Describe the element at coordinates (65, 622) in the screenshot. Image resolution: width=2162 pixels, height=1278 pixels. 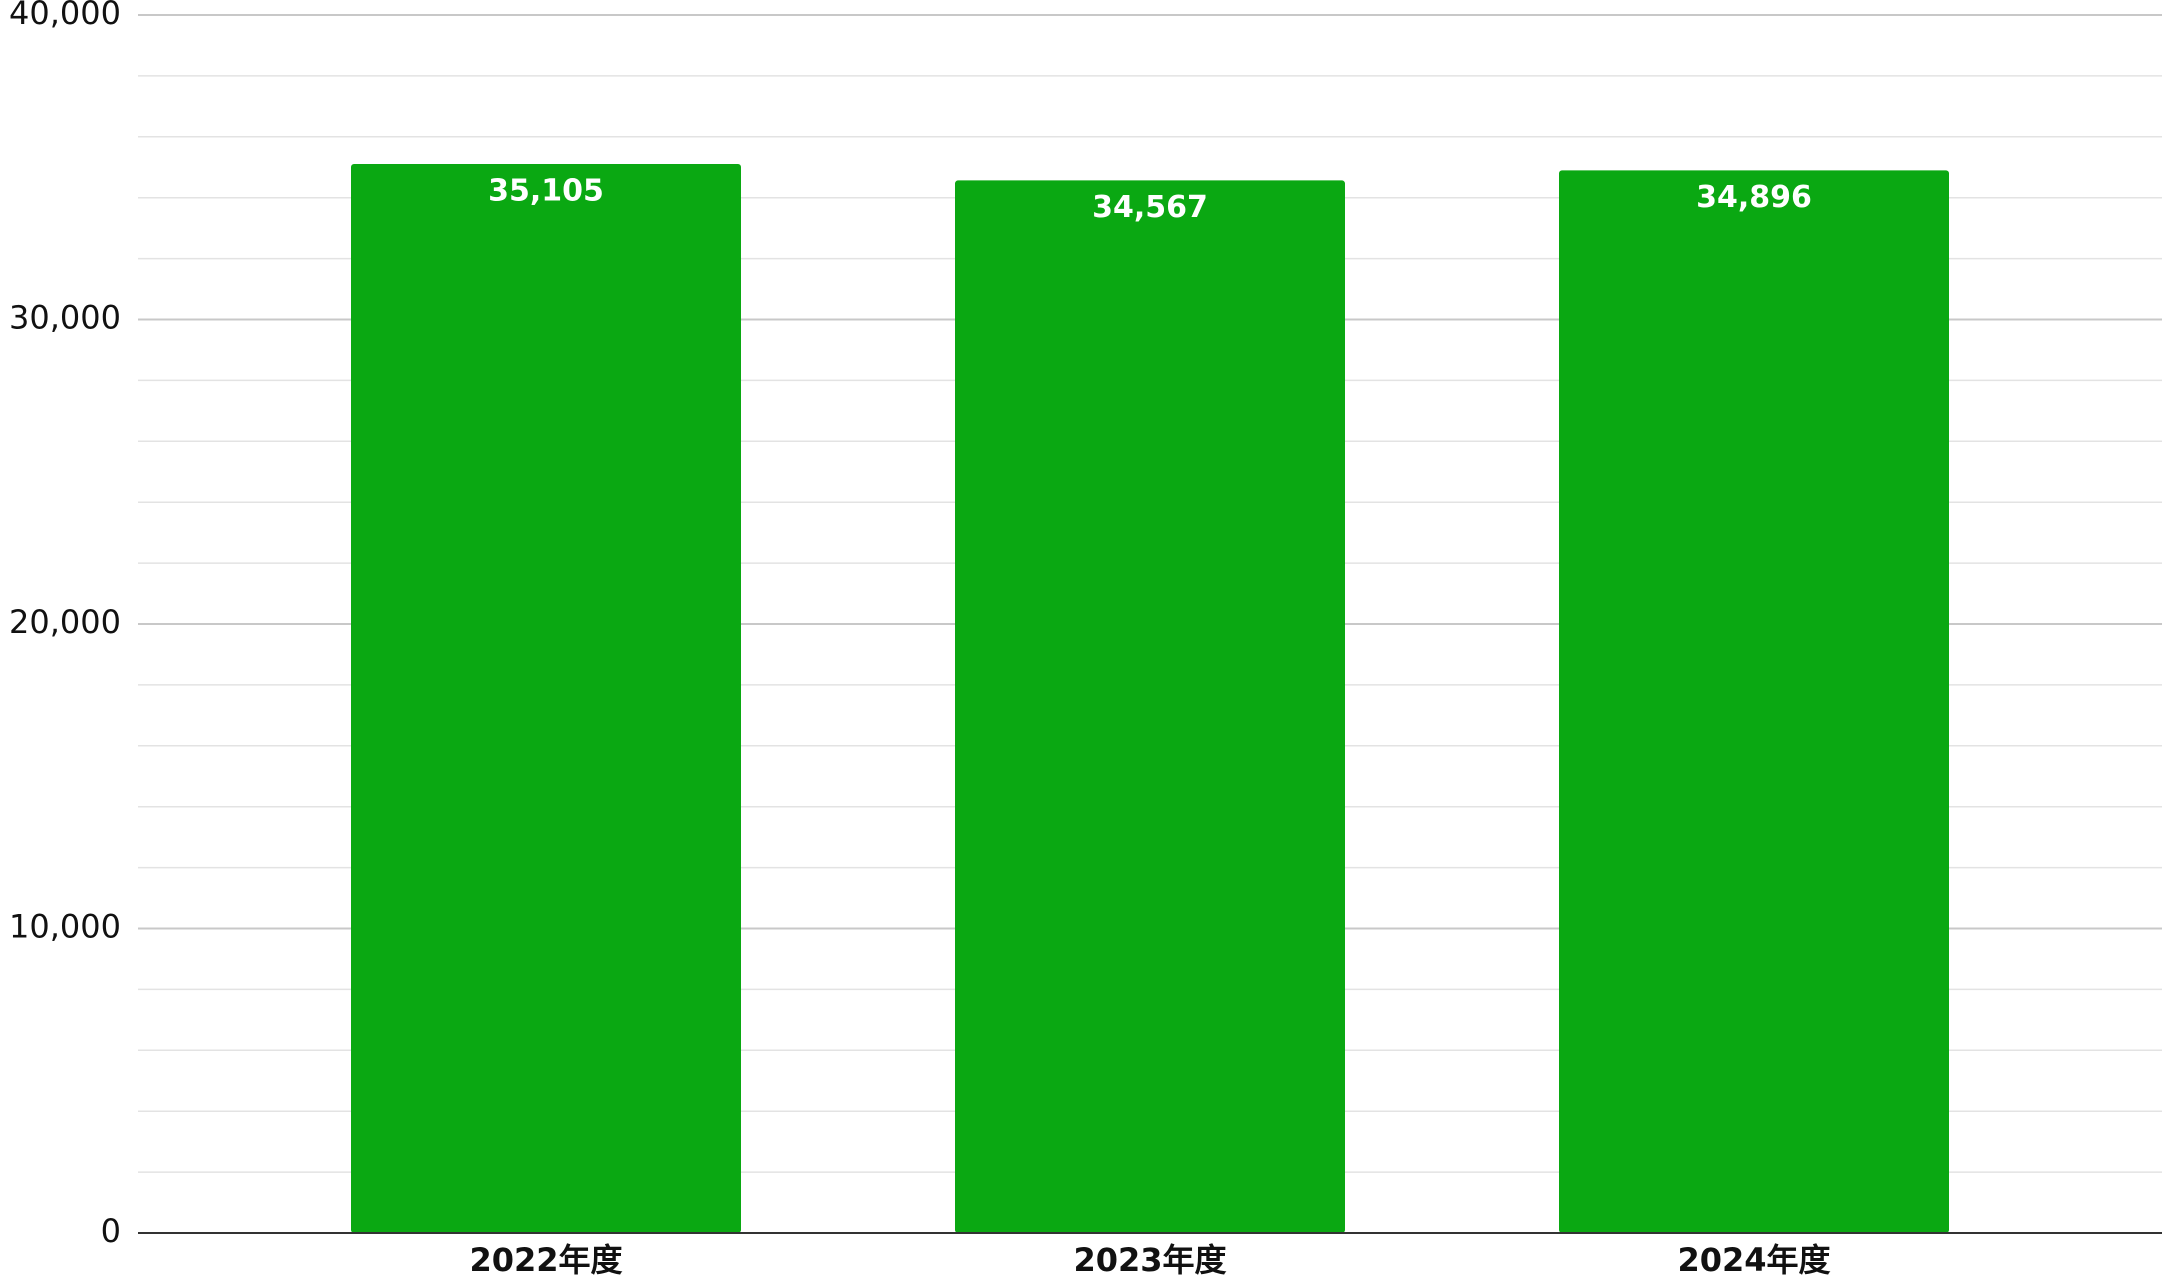
I see `y-tick-label: 20,000` at that location.